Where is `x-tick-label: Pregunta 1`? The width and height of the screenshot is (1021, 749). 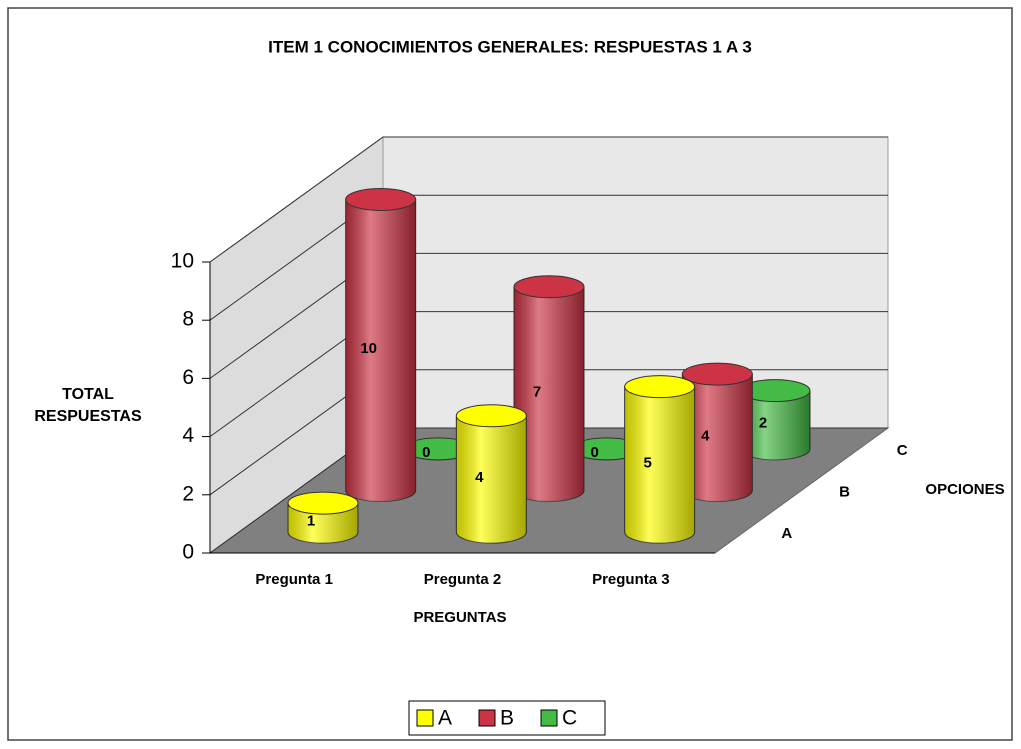 x-tick-label: Pregunta 1 is located at coordinates (294, 579).